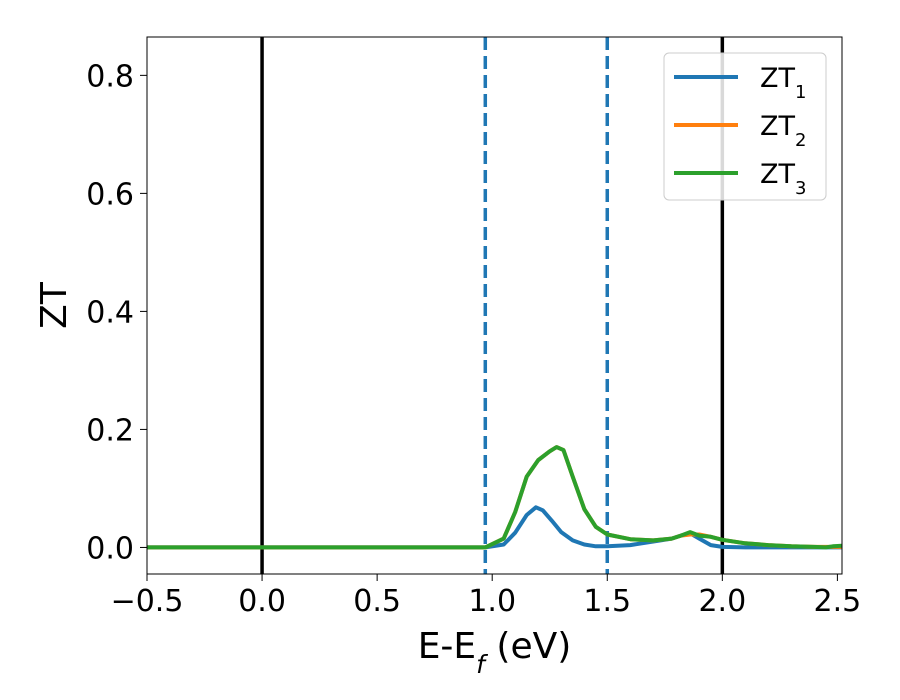 The image size is (900, 700). I want to click on legend: ZT1 ZT2 ZT3, so click(745, 126).